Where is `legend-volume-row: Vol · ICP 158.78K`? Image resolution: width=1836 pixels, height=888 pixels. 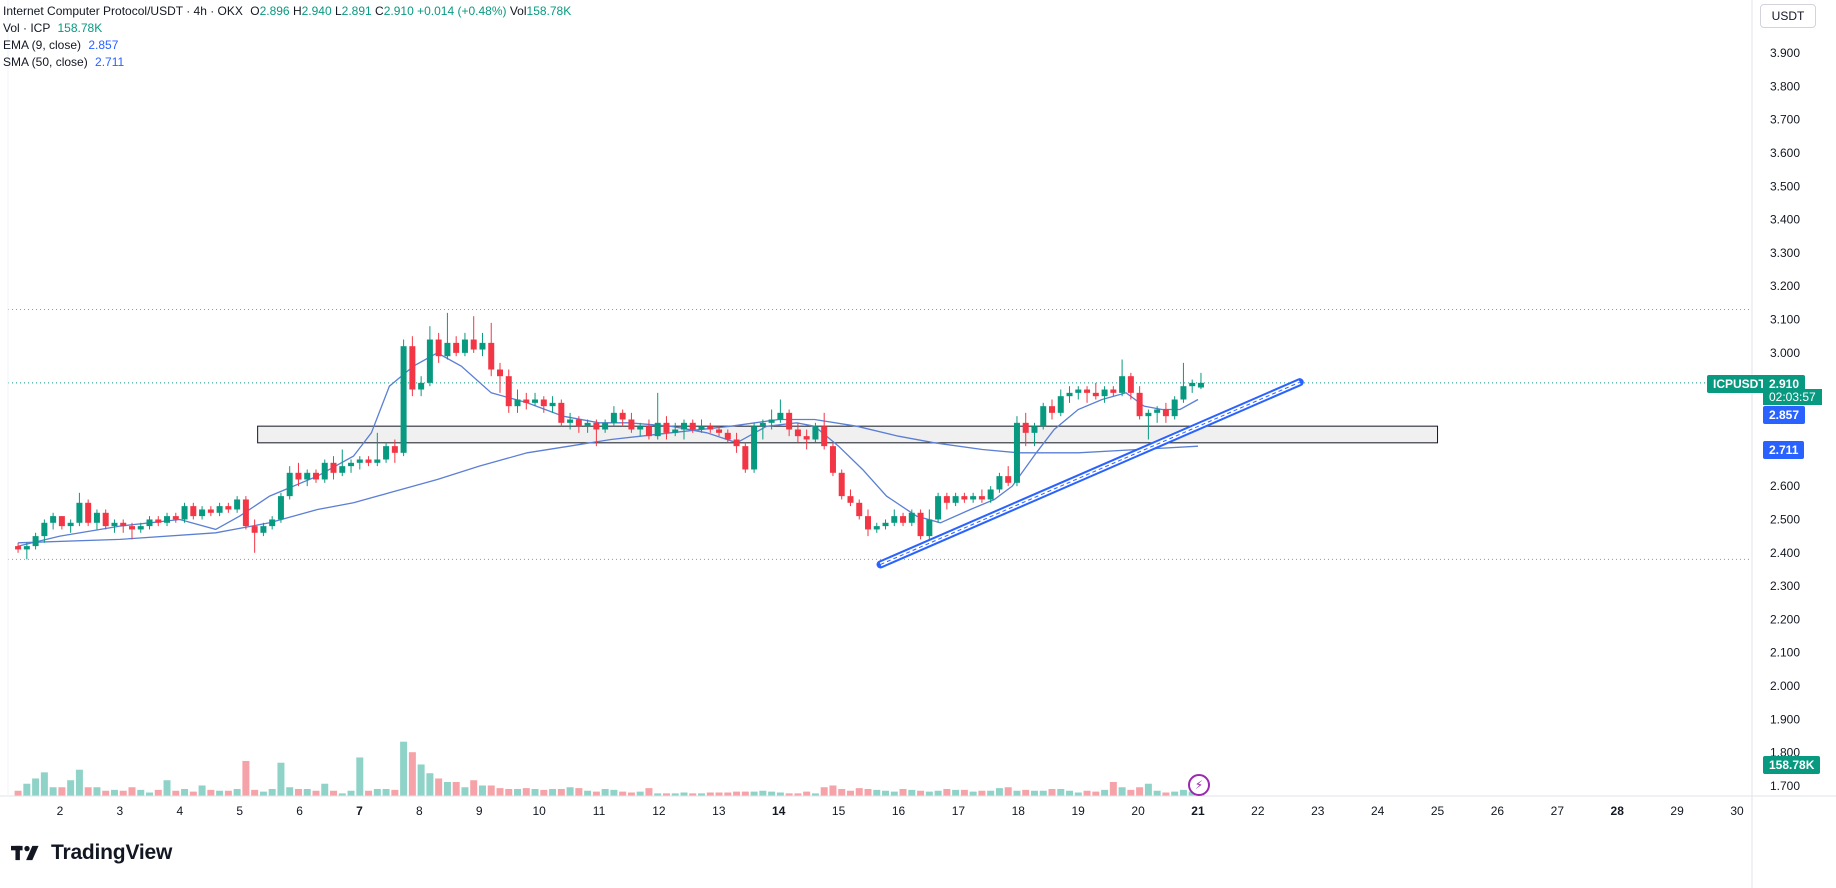 legend-volume-row: Vol · ICP 158.78K is located at coordinates (52, 28).